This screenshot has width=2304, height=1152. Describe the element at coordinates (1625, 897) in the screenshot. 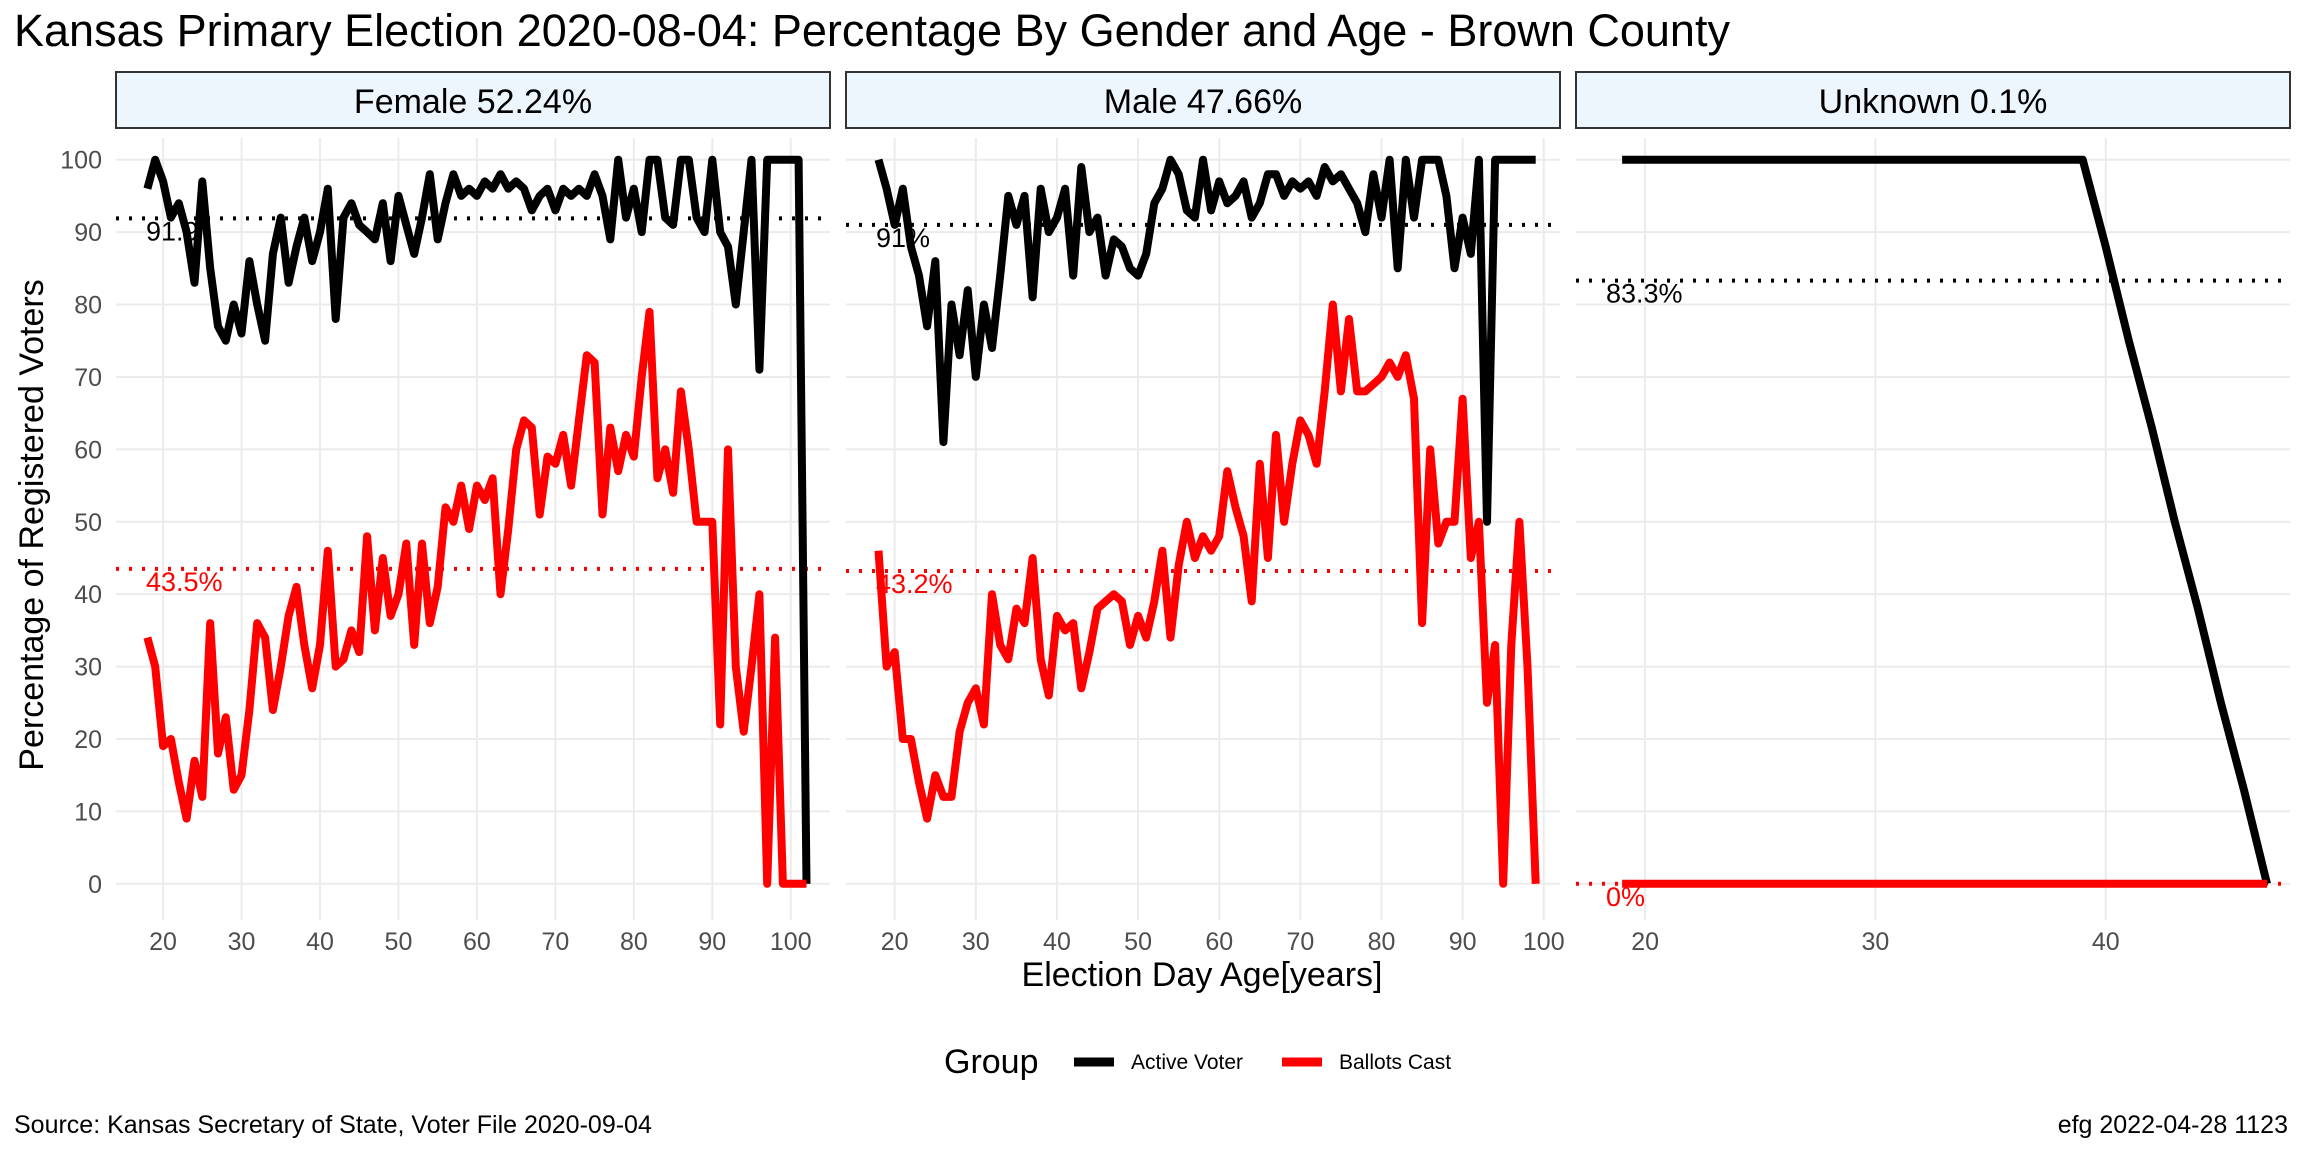

I see `ballots-cast-mean-label: 0%` at that location.